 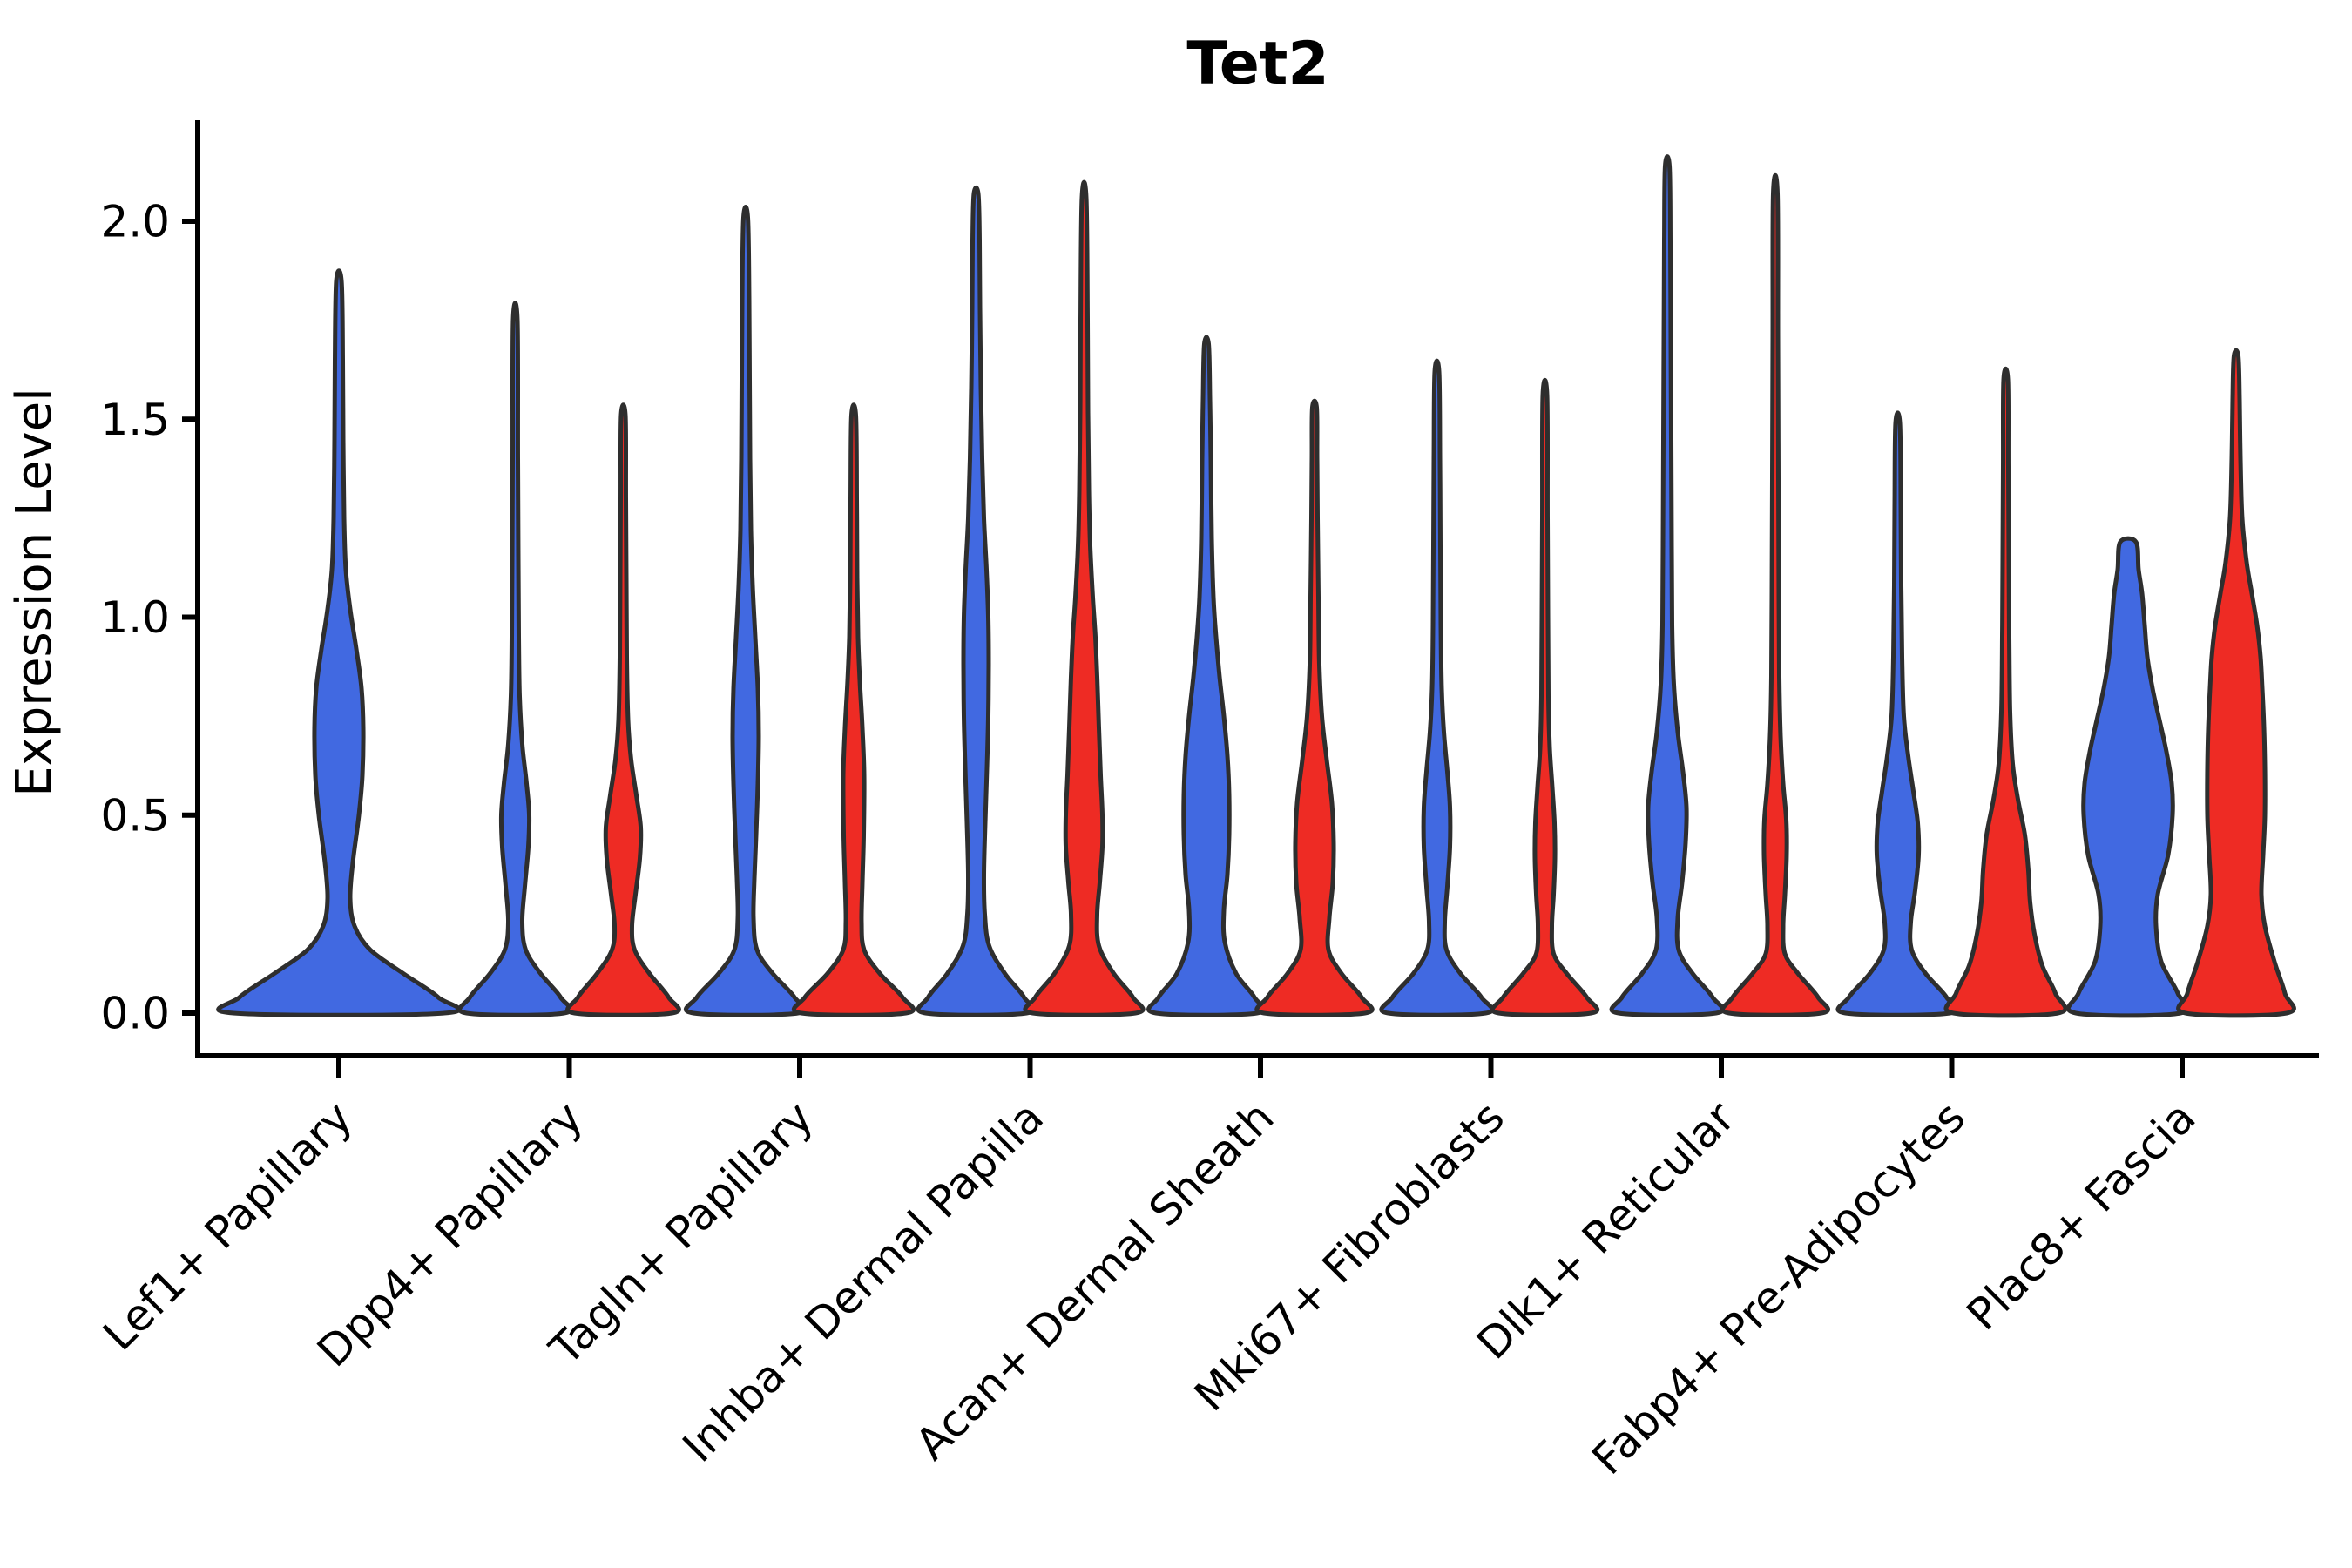 I want to click on y-tick-label: 2.0, so click(x=135, y=222).